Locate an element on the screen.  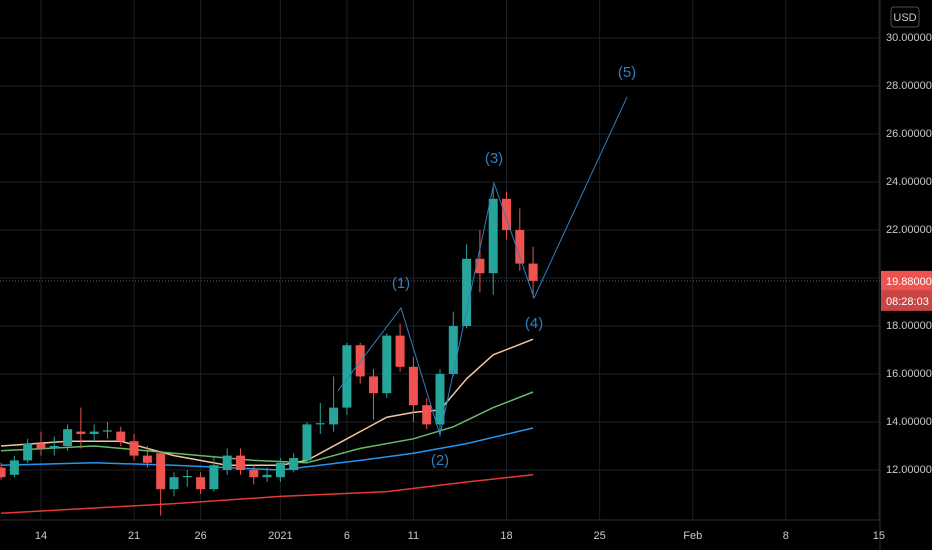
y-tick-label: 14.00000 is located at coordinates (909, 422).